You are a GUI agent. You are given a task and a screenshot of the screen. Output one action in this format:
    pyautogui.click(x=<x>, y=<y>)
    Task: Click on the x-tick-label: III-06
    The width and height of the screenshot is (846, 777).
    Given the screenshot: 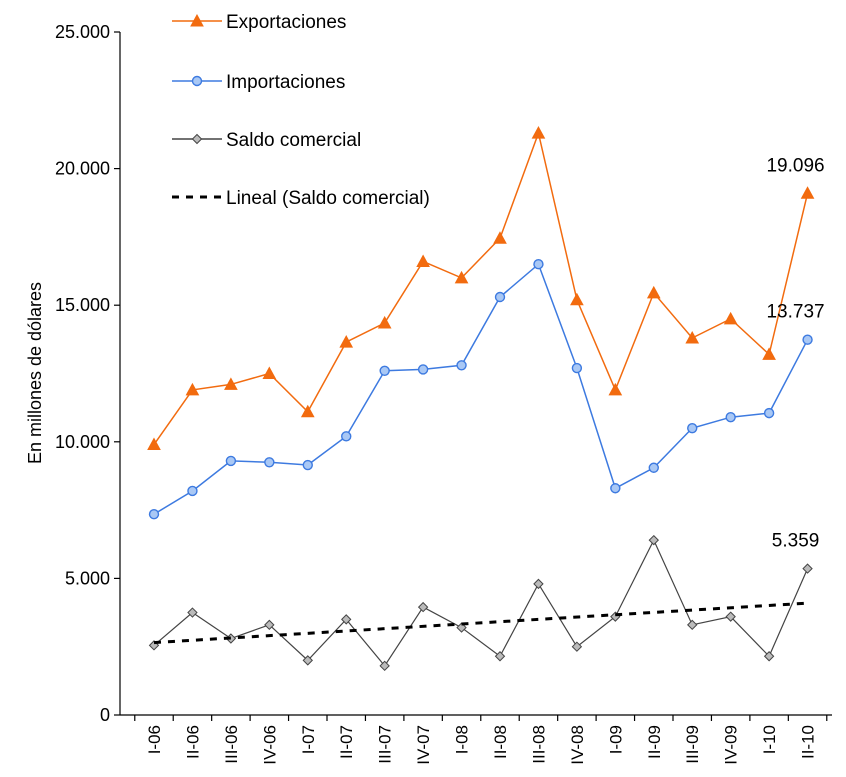 What is the action you would take?
    pyautogui.click(x=231, y=744)
    